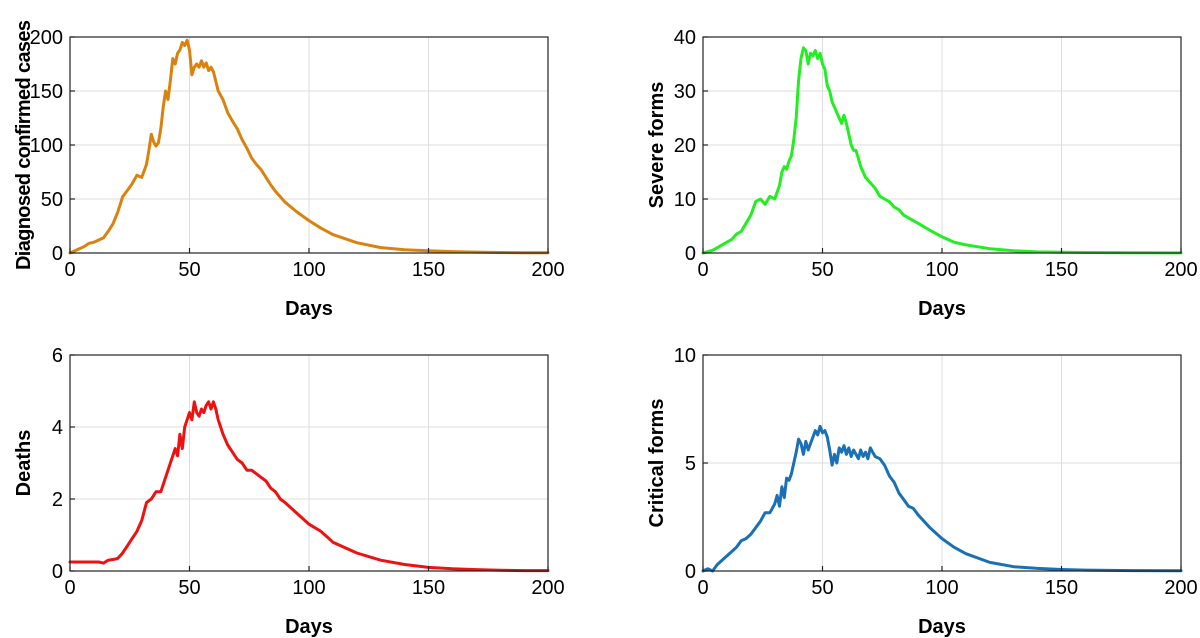 This screenshot has height=638, width=1200. What do you see at coordinates (657, 463) in the screenshot?
I see `y-axis-label: Critical forms` at bounding box center [657, 463].